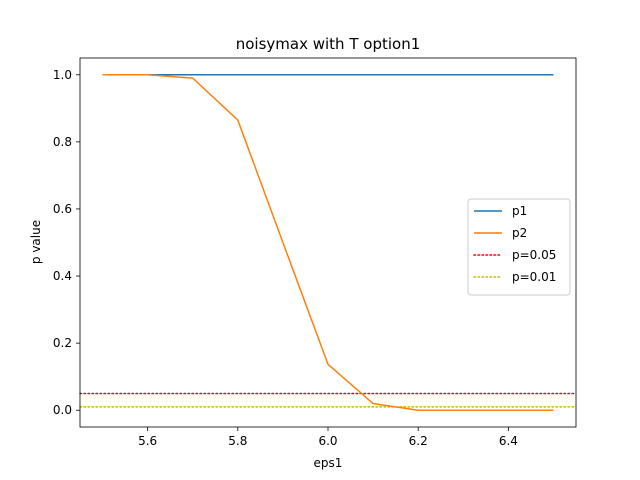 This screenshot has height=480, width=640. What do you see at coordinates (534, 255) in the screenshot?
I see `legend-label: p=0.05` at bounding box center [534, 255].